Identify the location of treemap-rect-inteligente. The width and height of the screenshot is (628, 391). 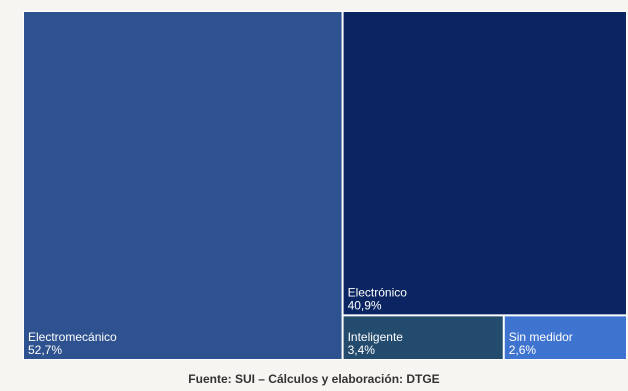
(423, 337).